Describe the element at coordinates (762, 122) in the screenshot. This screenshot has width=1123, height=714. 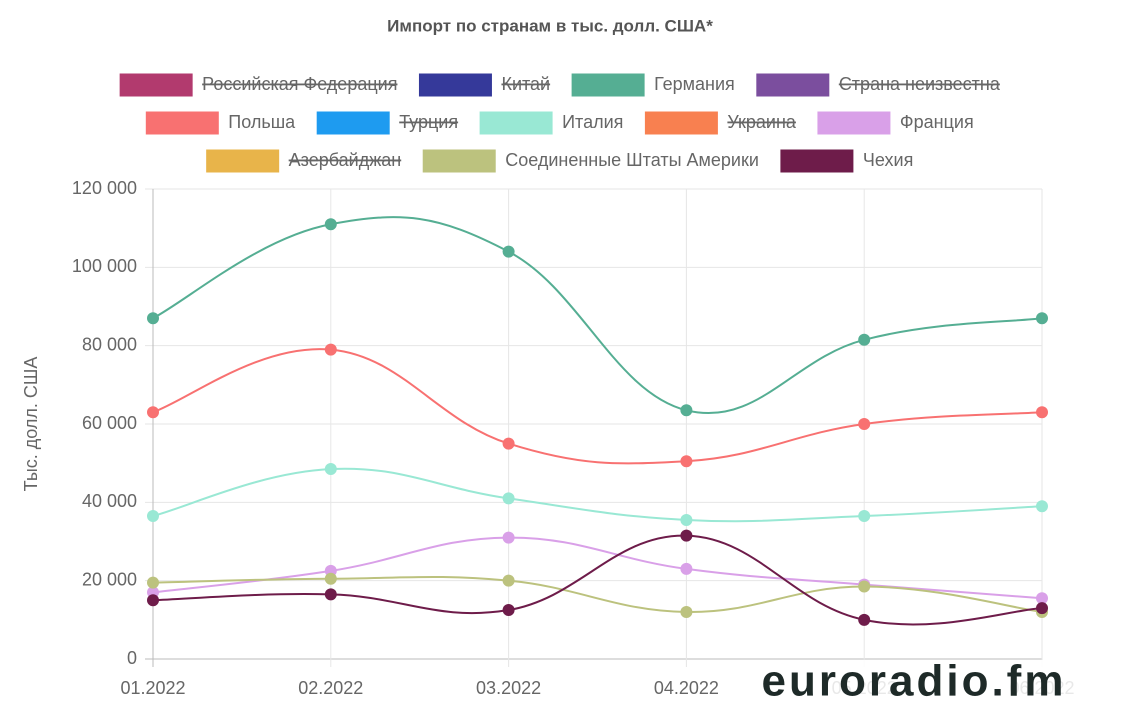
I see `legend-label: Украина` at that location.